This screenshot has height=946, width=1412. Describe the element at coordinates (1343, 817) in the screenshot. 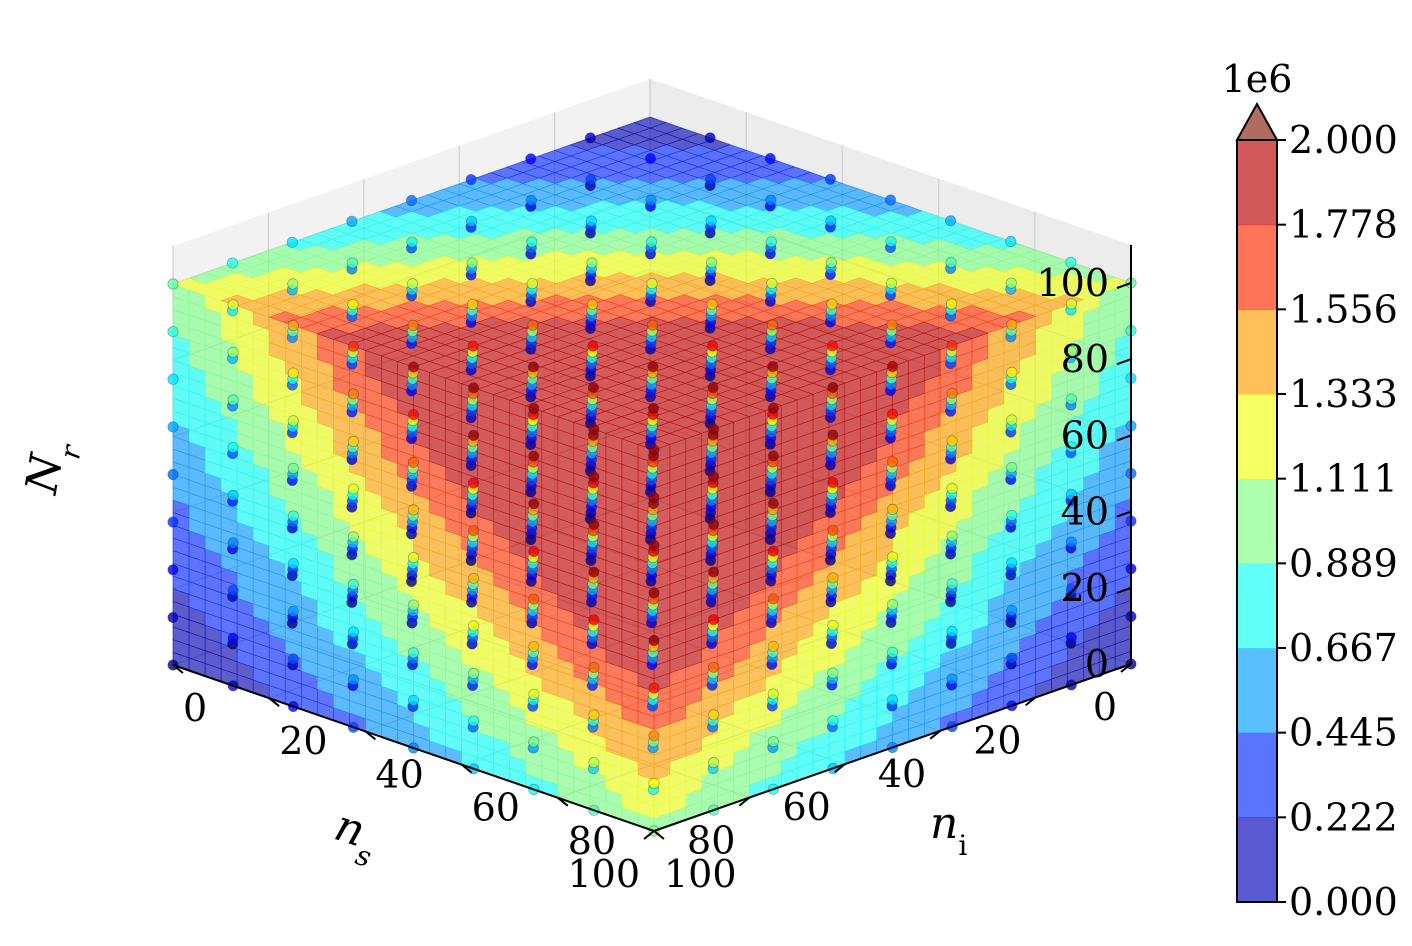

I see `colorbar-tick-label: 0.222` at that location.